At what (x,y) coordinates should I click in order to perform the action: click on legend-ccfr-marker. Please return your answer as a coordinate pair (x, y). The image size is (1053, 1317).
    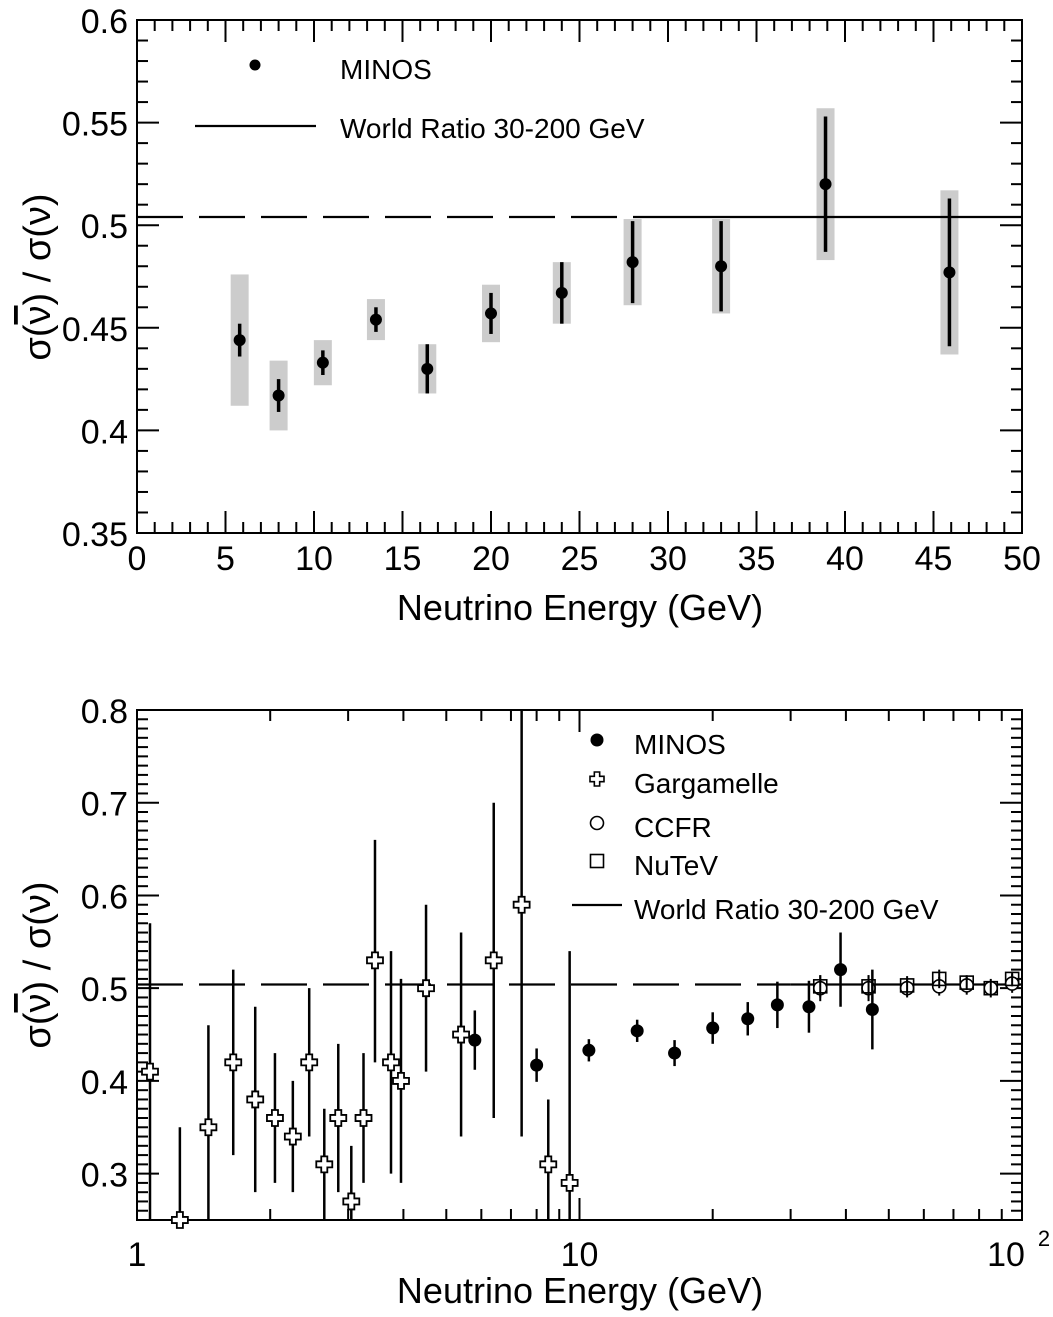
    Looking at the image, I should click on (597, 823).